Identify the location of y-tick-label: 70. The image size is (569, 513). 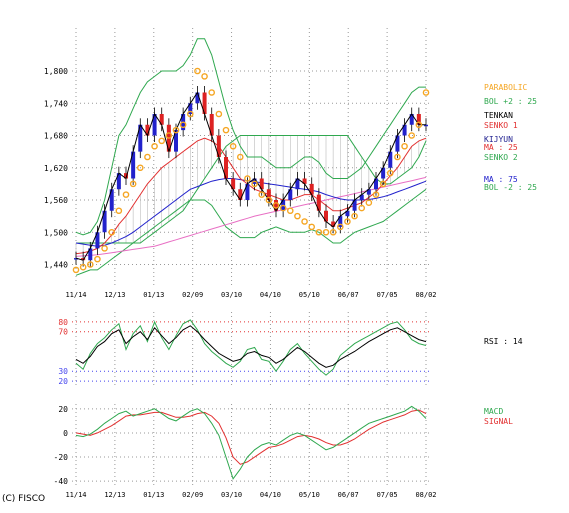
(63, 332).